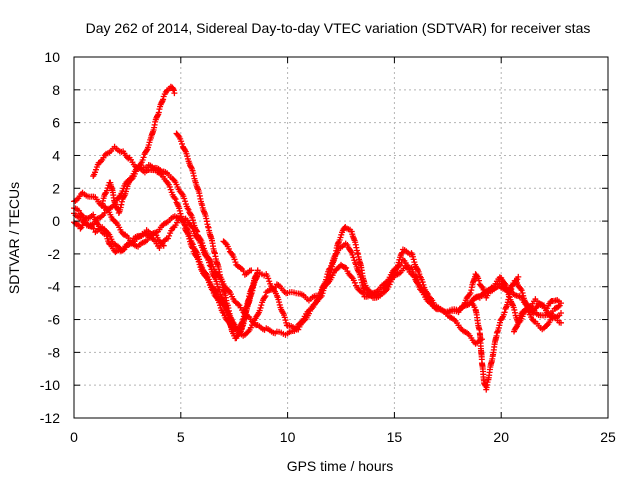 The height and width of the screenshot is (480, 640). Describe the element at coordinates (56, 221) in the screenshot. I see `y-tick-label: 0` at that location.